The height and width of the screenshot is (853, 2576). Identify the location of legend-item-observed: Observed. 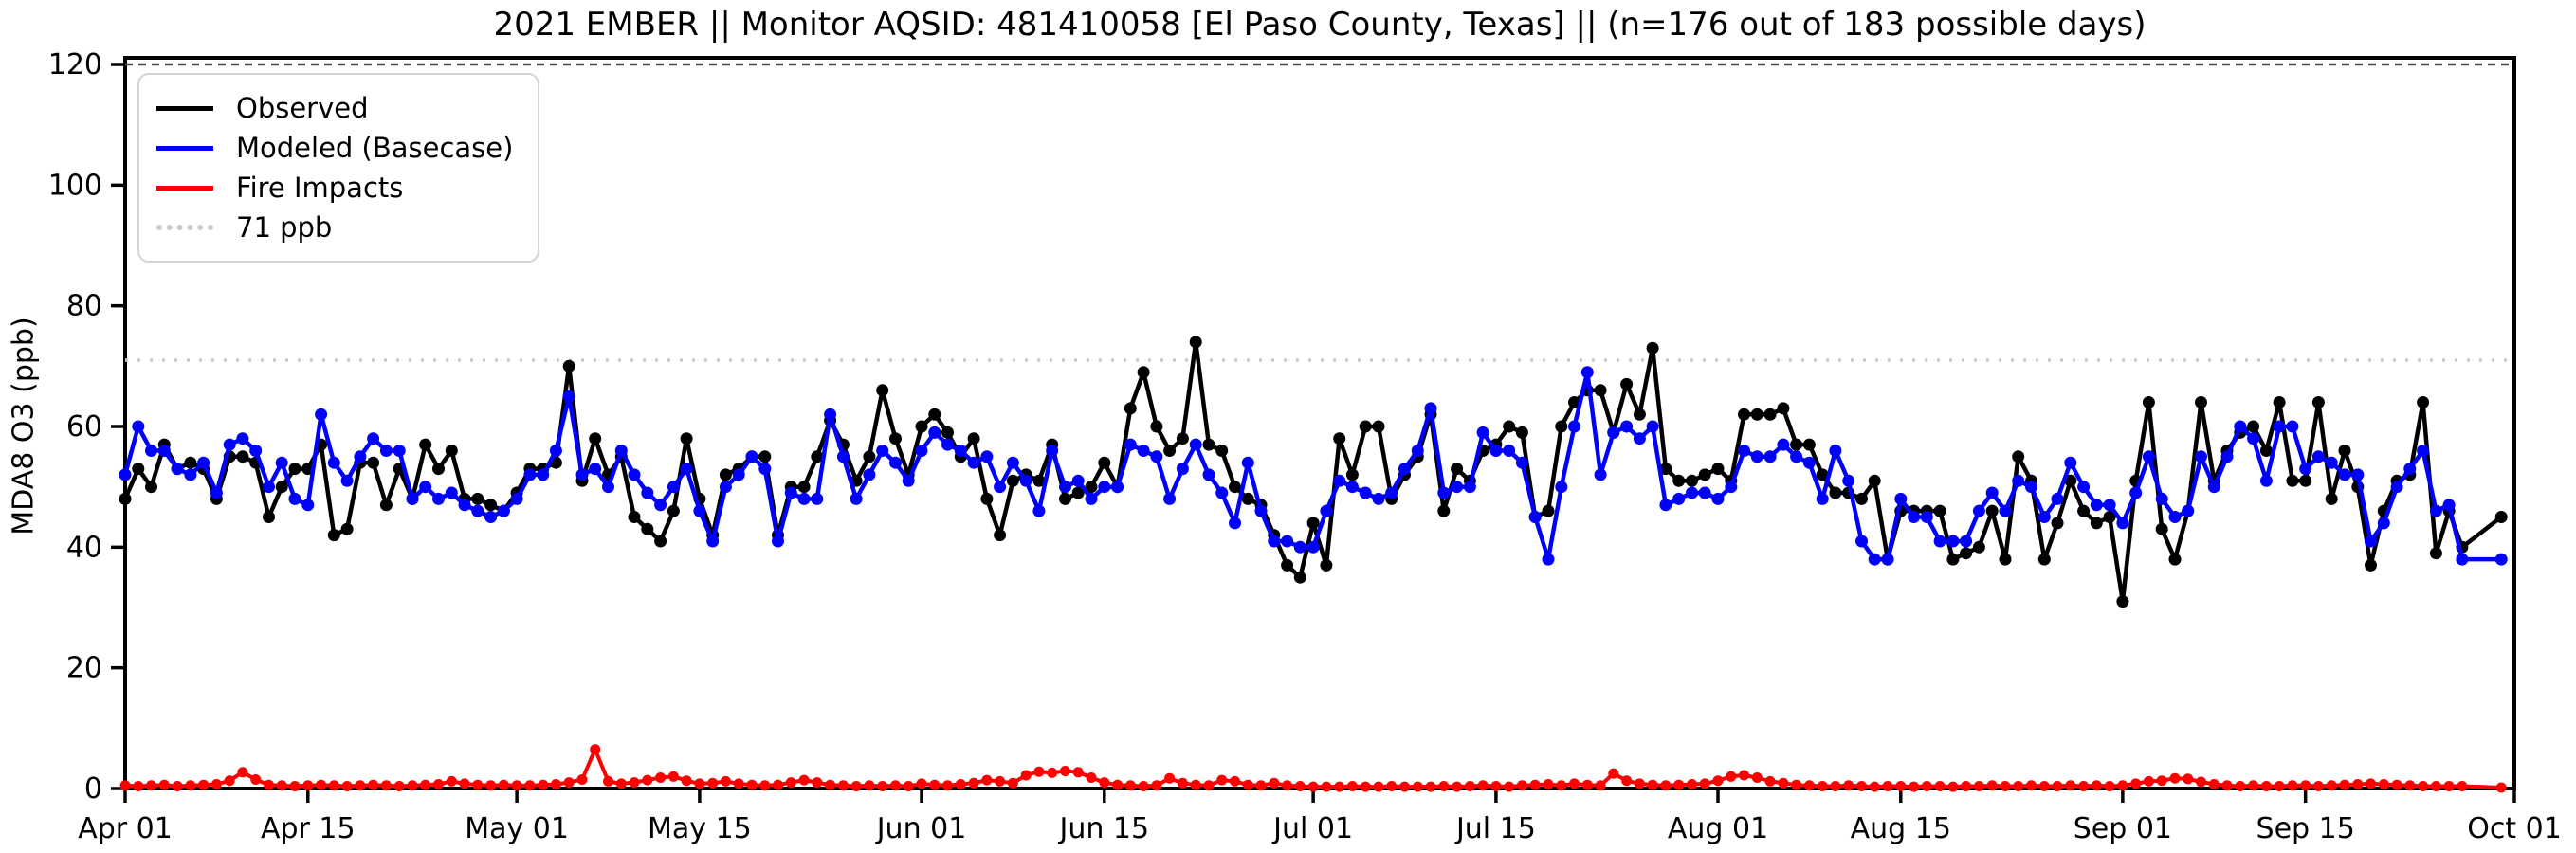
(334, 108).